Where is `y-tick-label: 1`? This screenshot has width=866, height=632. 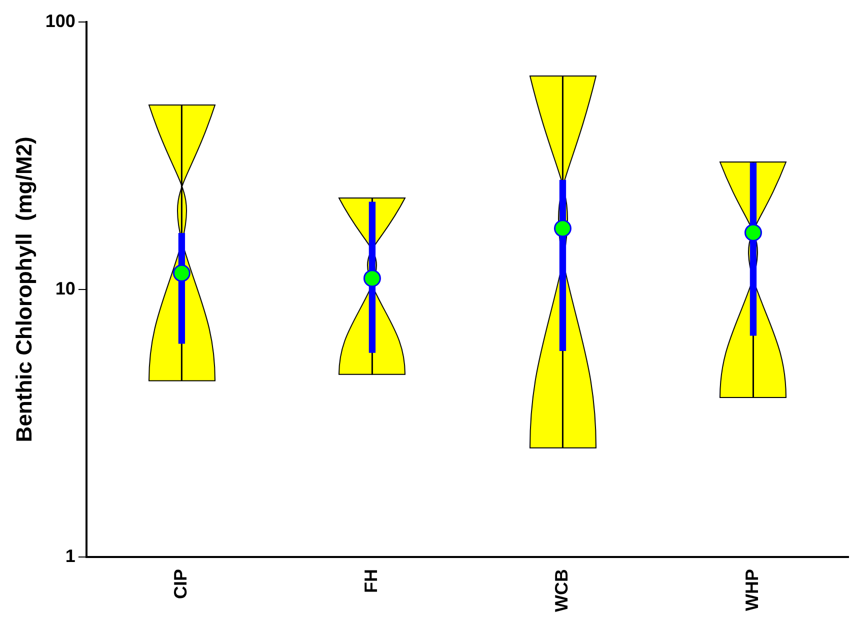 y-tick-label: 1 is located at coordinates (70, 556).